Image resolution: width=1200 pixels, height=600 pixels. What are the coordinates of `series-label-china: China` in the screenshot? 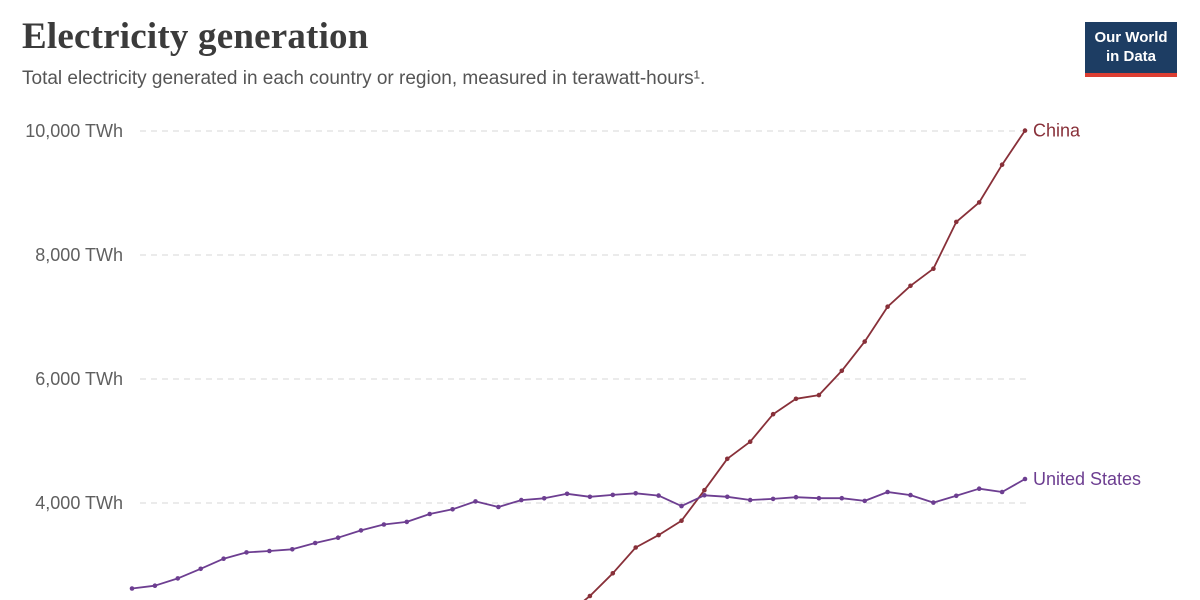 It's located at (1057, 131).